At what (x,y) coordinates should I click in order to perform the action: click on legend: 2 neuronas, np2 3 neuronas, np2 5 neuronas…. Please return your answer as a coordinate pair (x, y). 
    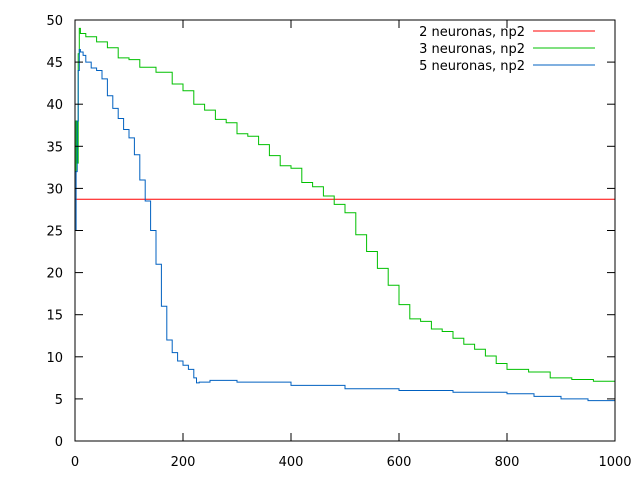
    Looking at the image, I should click on (507, 49).